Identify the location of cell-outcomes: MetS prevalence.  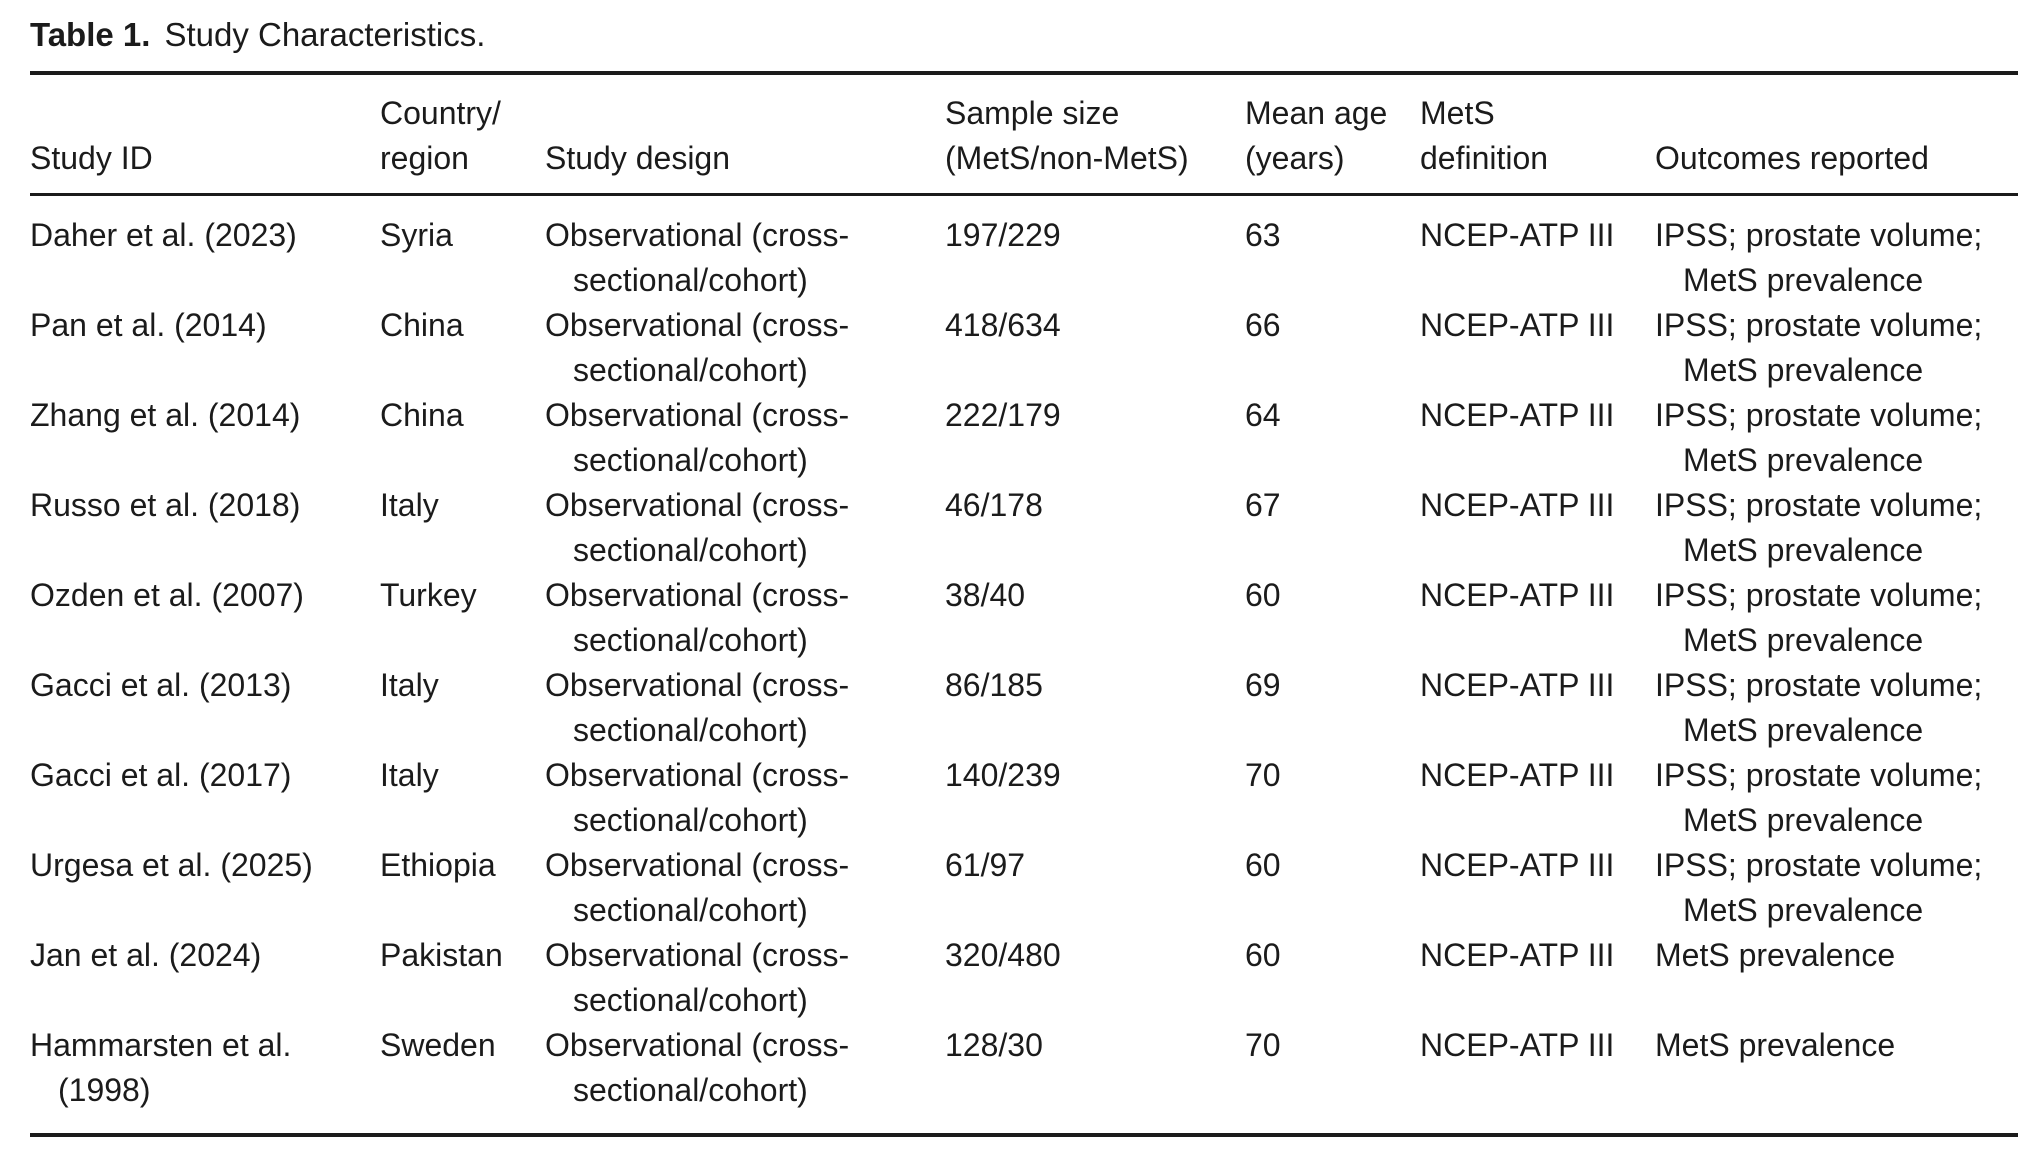
(1836, 978).